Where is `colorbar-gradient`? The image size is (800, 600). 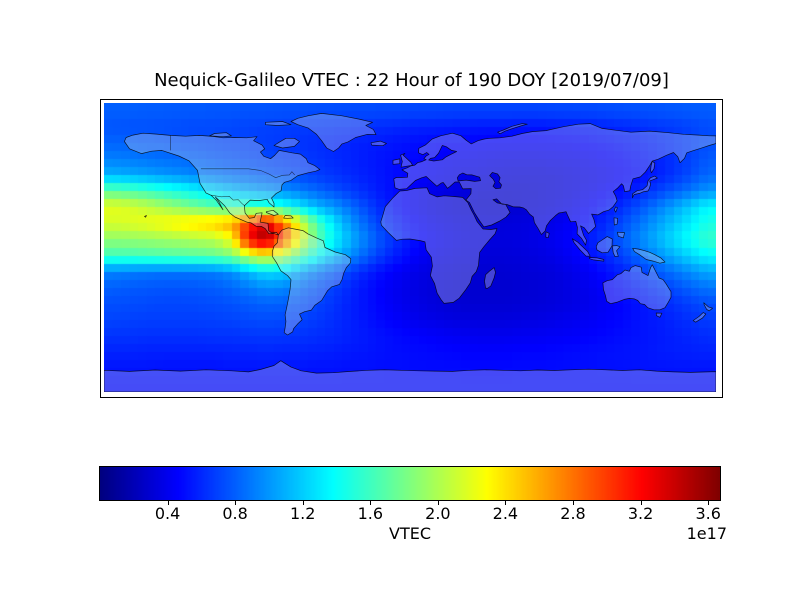 colorbar-gradient is located at coordinates (410, 483).